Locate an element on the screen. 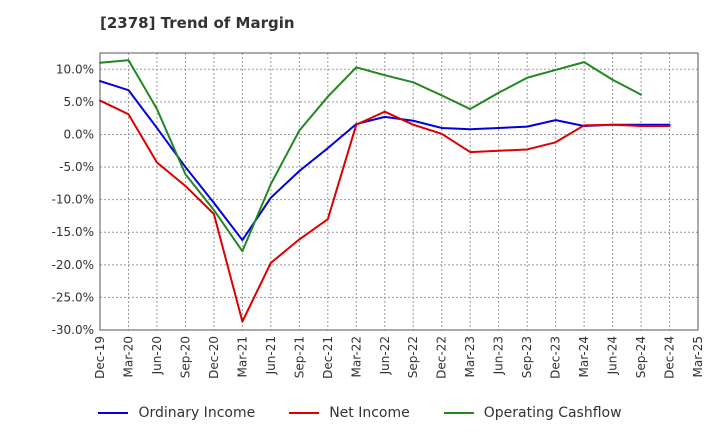 The height and width of the screenshot is (440, 720). x-tick-label: Mar-23 is located at coordinates (470, 356).